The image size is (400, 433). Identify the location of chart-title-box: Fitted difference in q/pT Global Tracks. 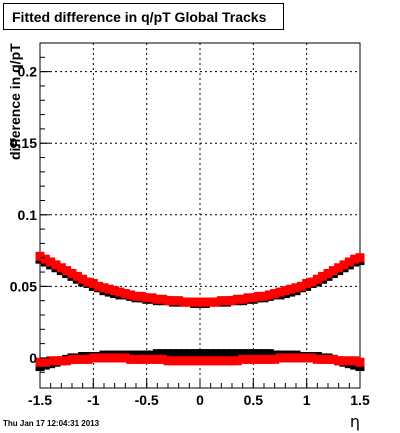
(143, 16).